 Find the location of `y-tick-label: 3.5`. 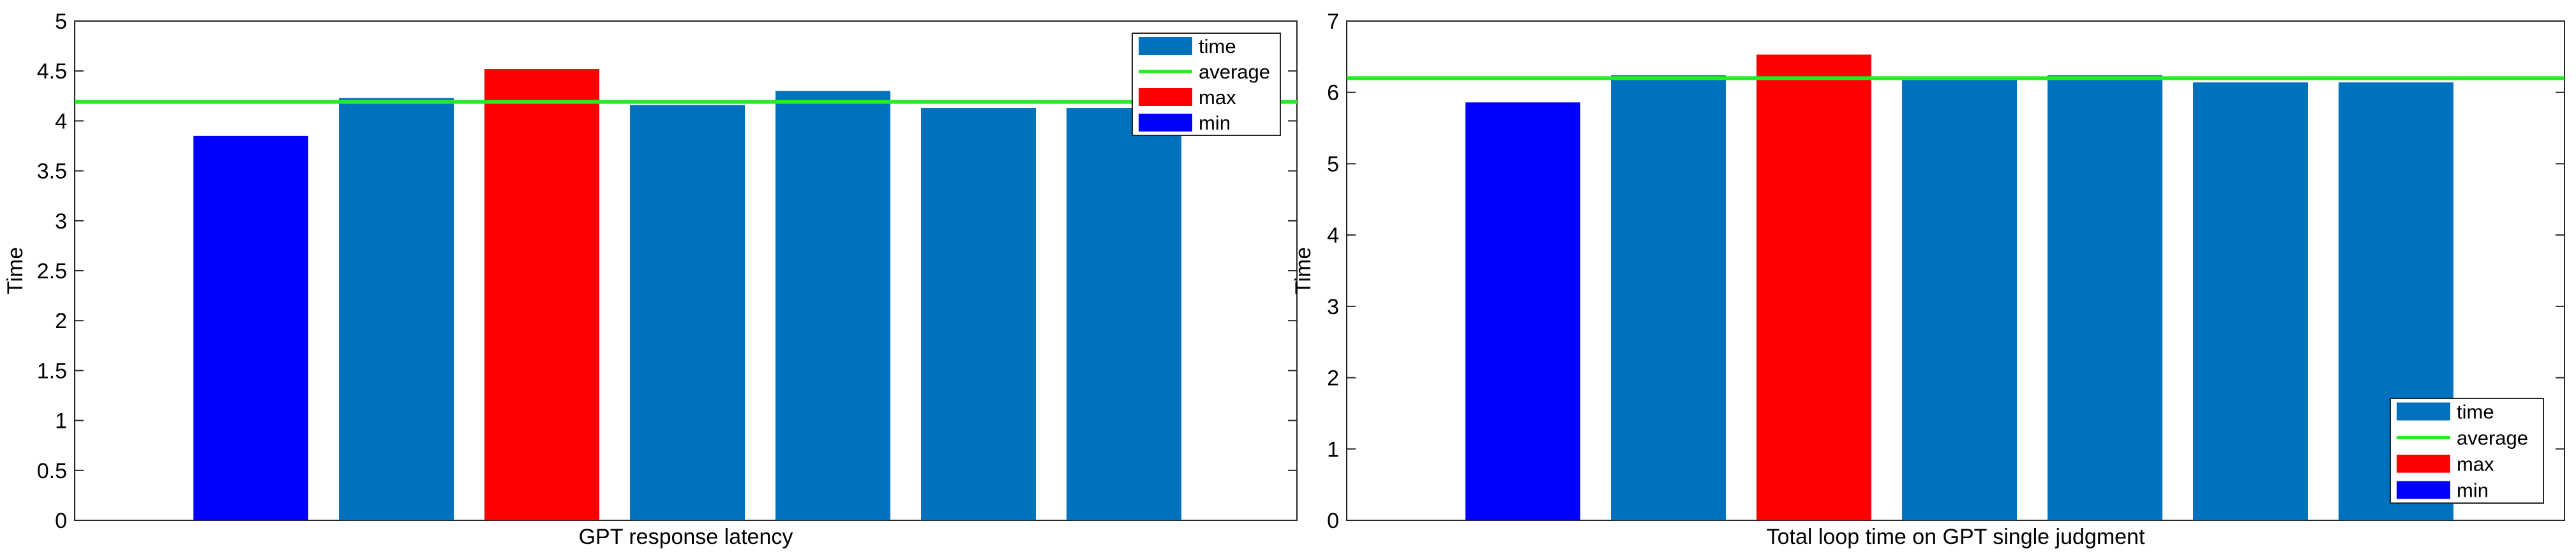

y-tick-label: 3.5 is located at coordinates (52, 172).